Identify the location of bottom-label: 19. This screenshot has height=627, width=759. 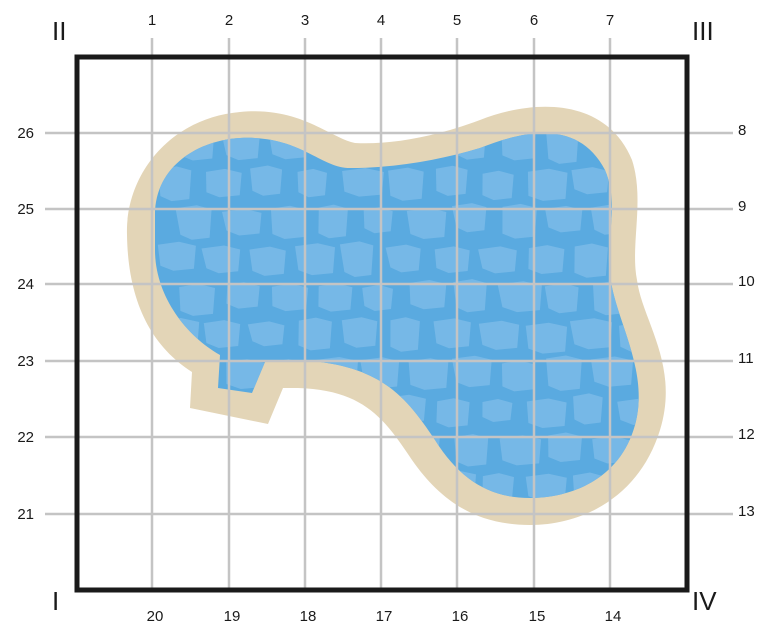
(232, 616).